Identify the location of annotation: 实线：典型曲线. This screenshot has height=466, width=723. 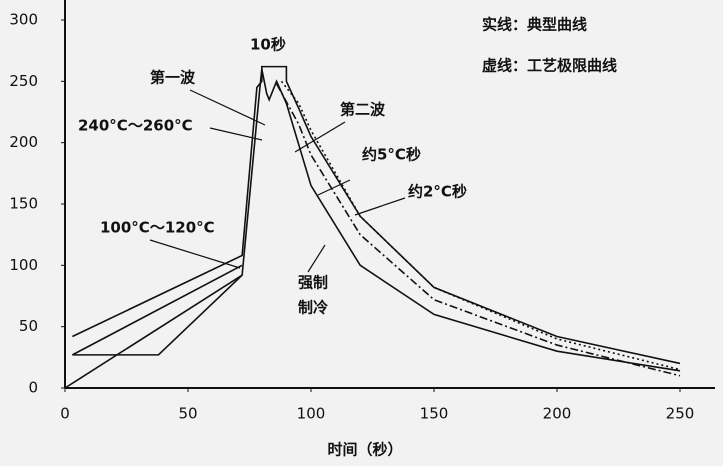
(534, 25).